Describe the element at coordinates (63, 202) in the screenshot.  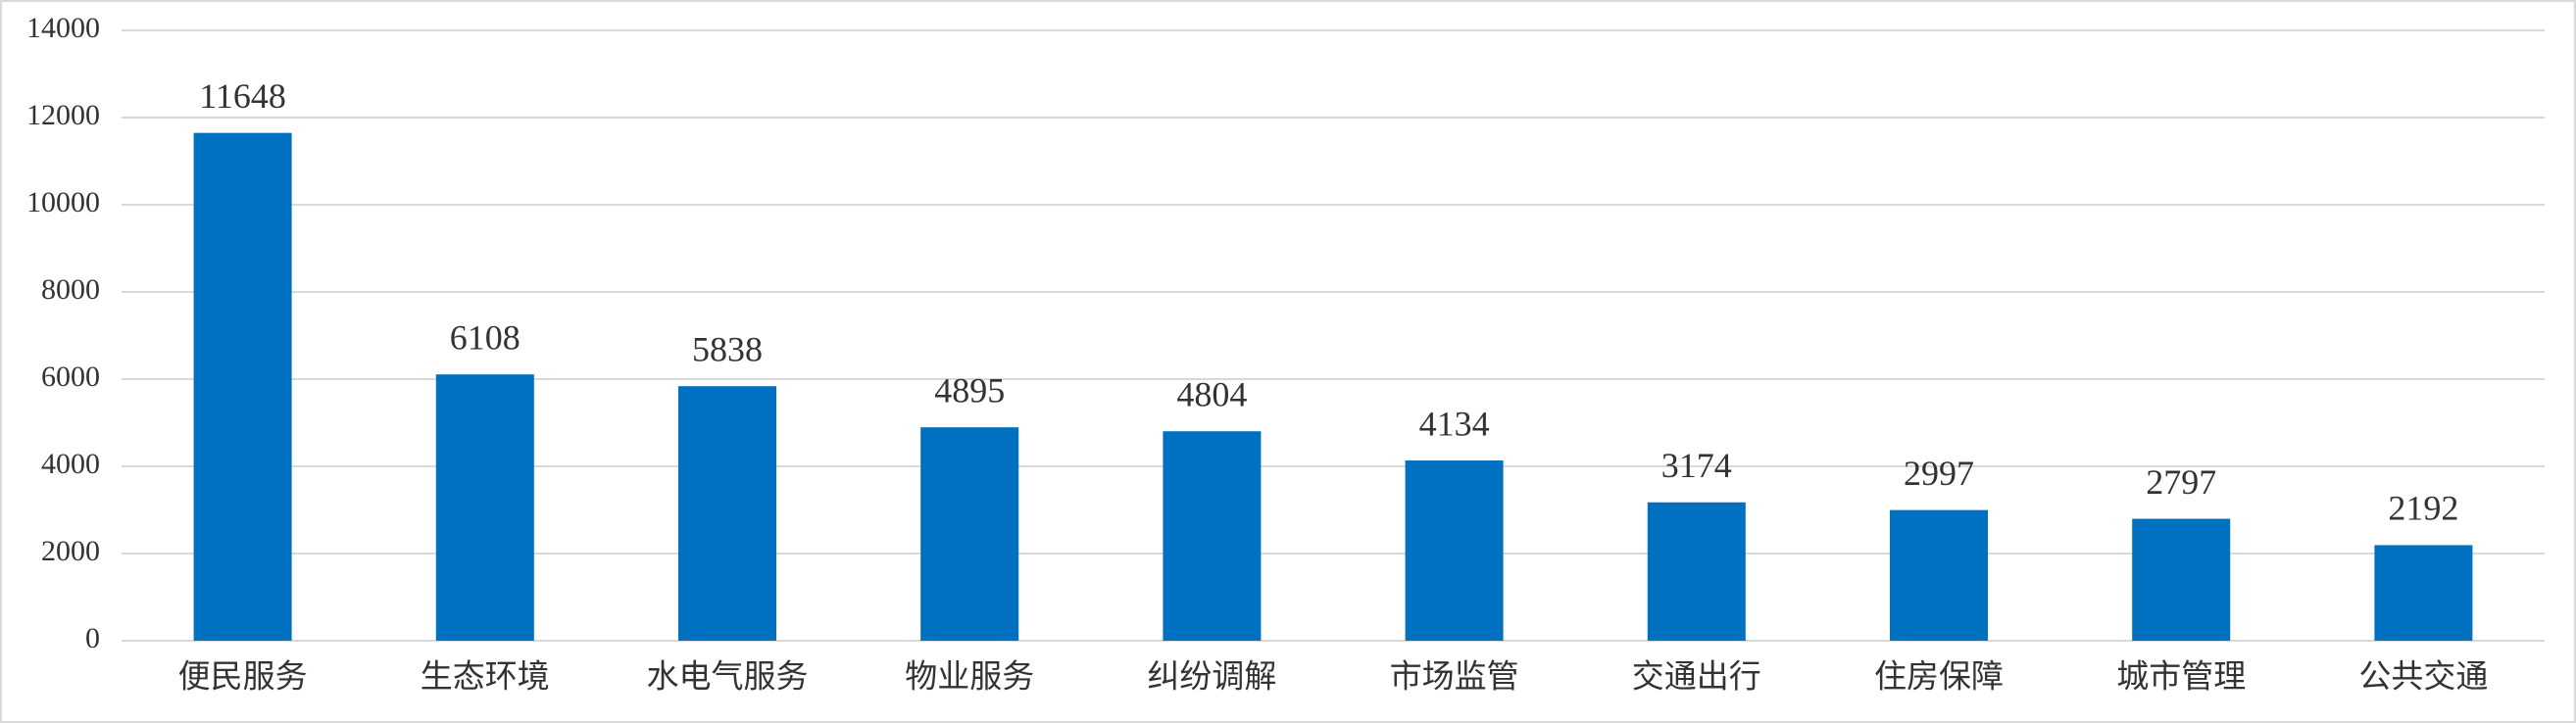
I see `y-tick-label: 10000` at that location.